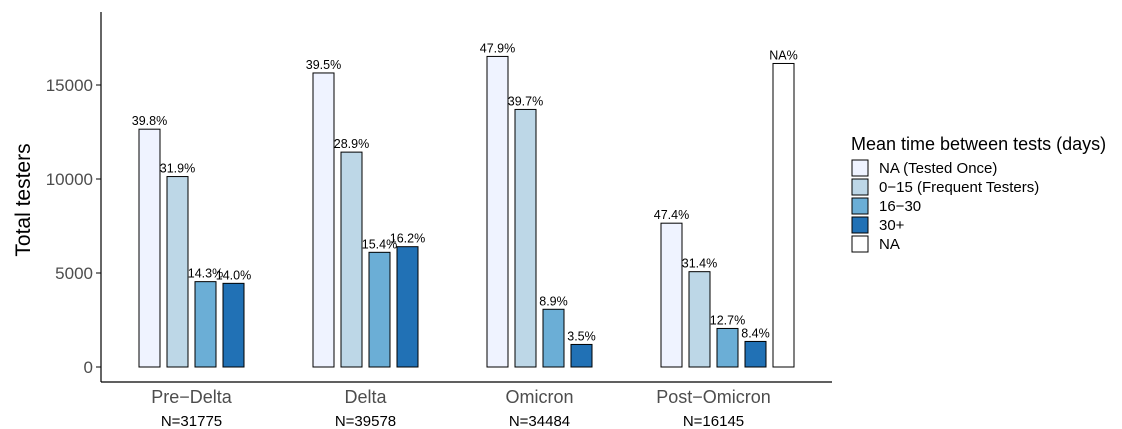  What do you see at coordinates (407, 239) in the screenshot?
I see `bar-data-label: 16.2%` at bounding box center [407, 239].